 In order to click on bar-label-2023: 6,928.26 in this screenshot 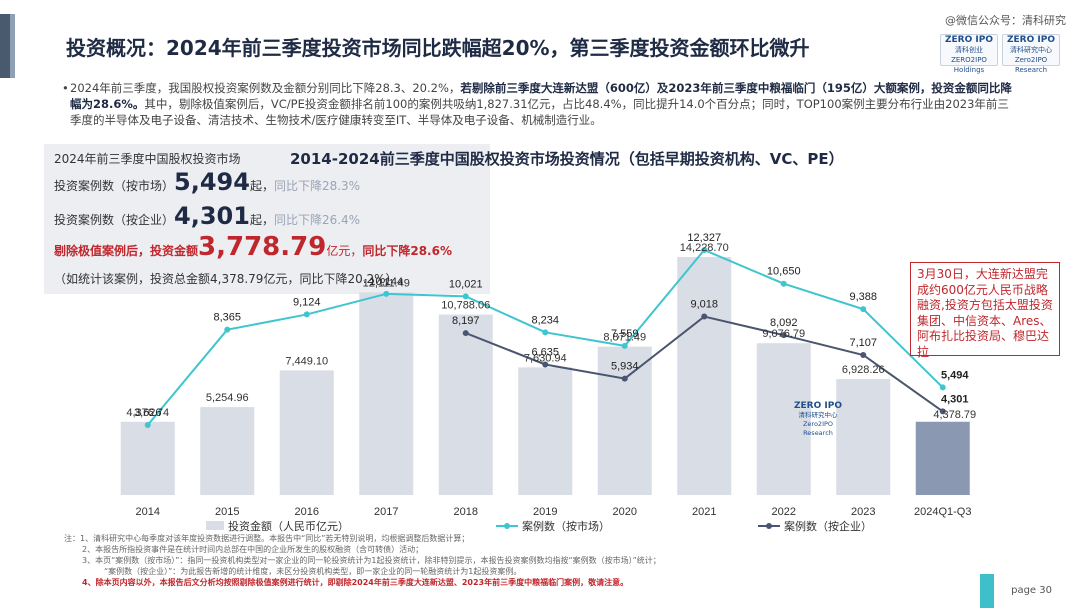, I will do `click(863, 370)`.